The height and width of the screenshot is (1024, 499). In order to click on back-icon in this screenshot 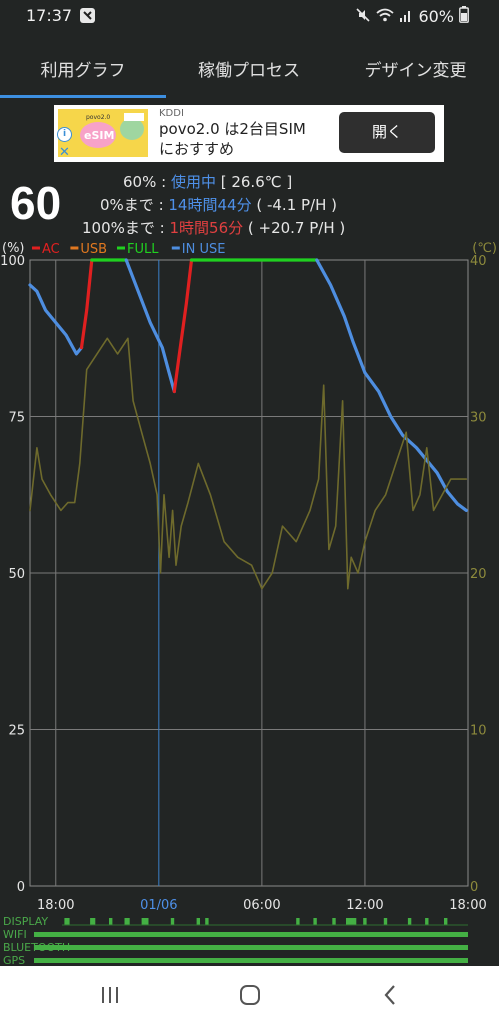, I will do `click(389, 995)`.